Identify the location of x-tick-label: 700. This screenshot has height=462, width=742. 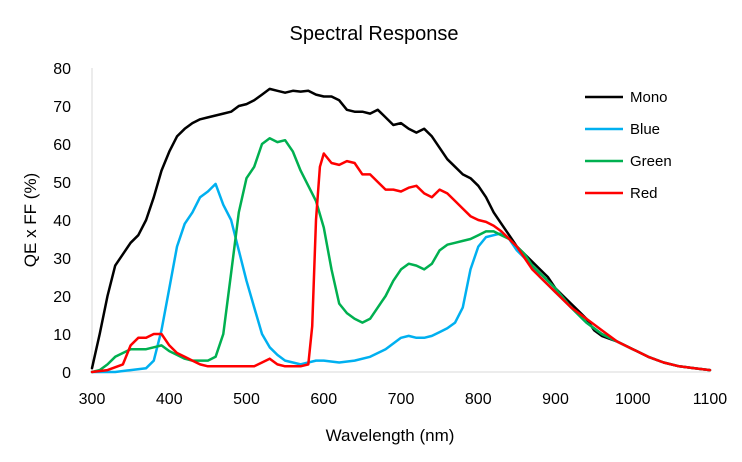
(401, 399).